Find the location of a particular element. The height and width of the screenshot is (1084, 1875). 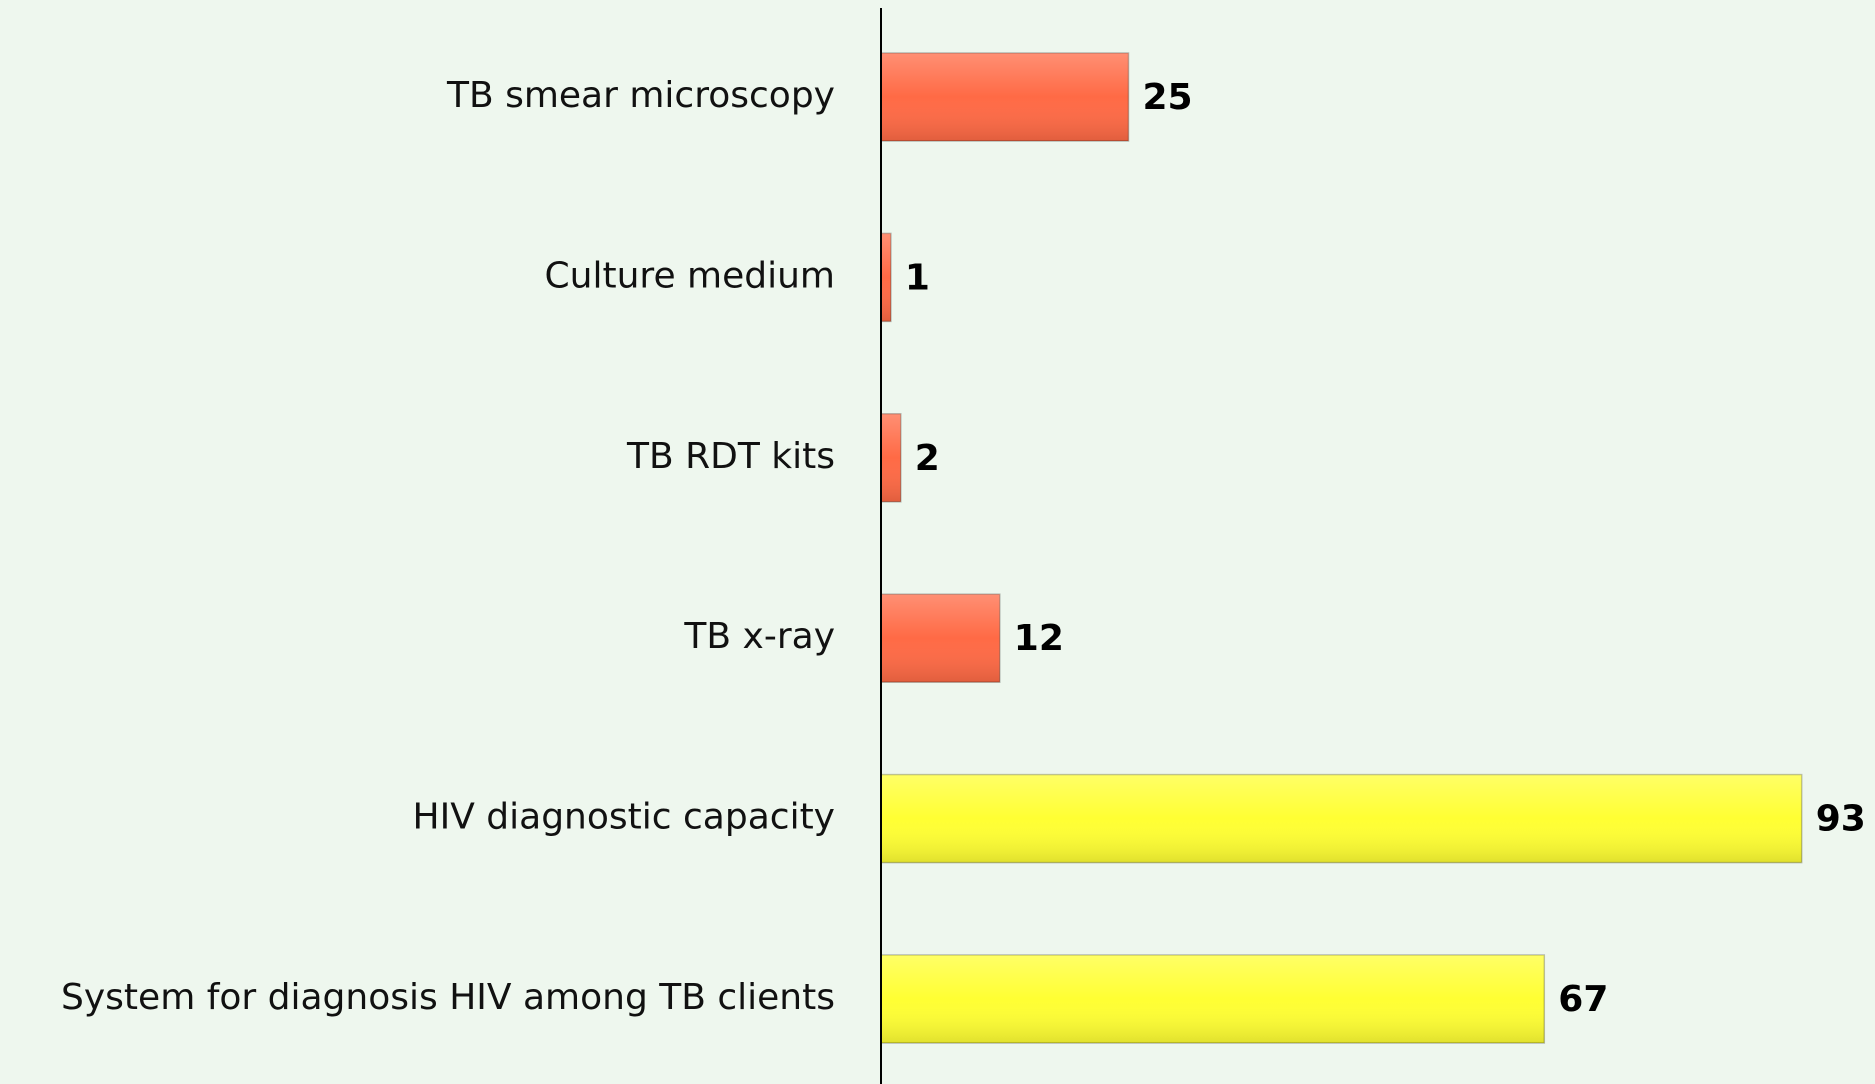

value-label: 25 is located at coordinates (1168, 97).